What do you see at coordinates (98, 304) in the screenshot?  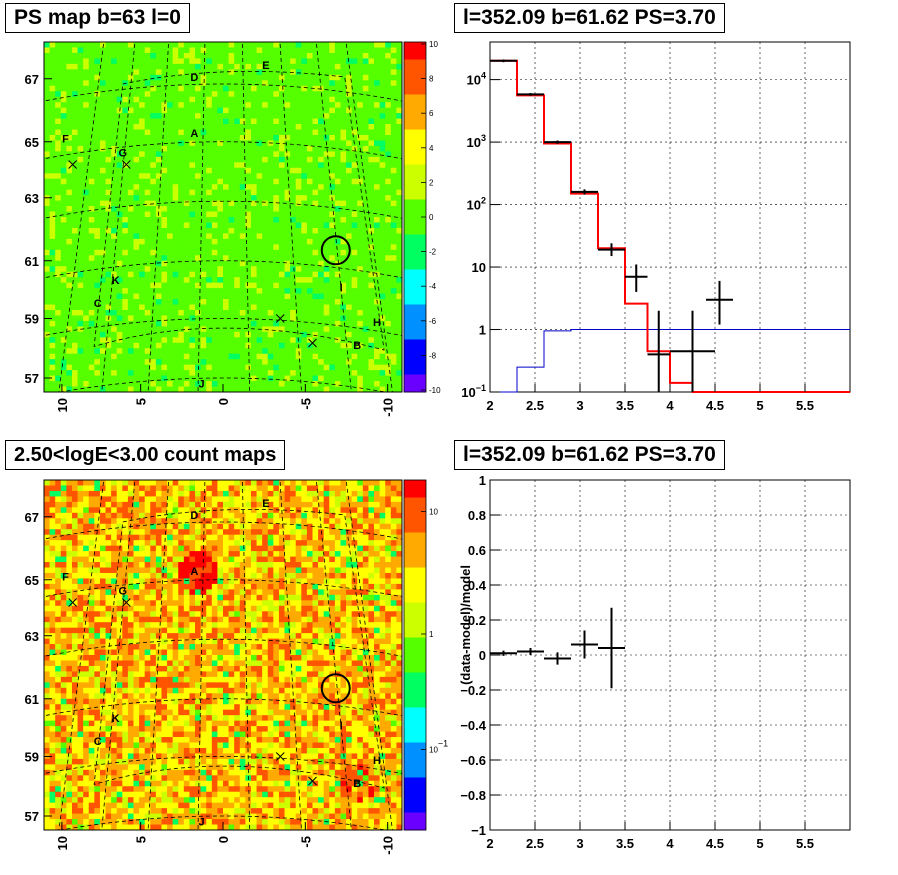 I see `source-label: C` at bounding box center [98, 304].